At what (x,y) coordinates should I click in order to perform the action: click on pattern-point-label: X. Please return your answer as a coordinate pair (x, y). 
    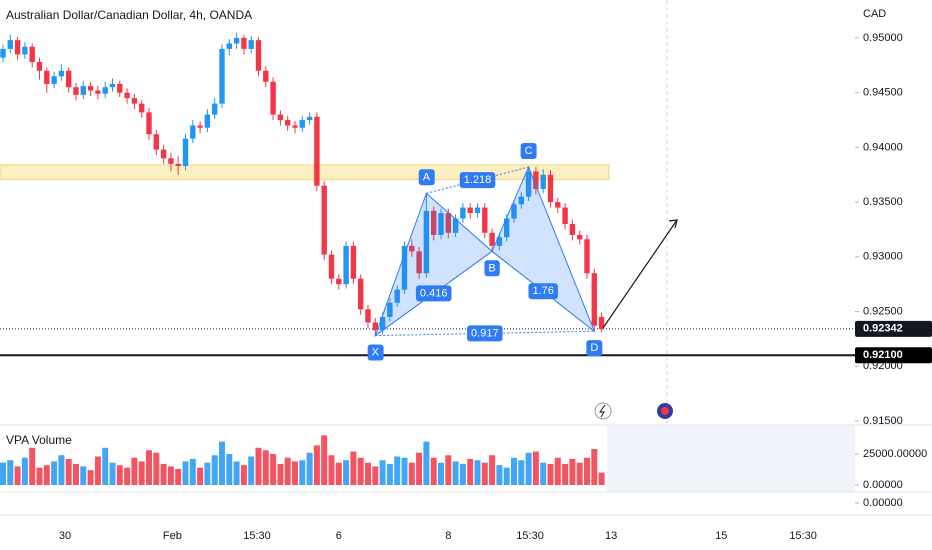
    Looking at the image, I should click on (376, 353).